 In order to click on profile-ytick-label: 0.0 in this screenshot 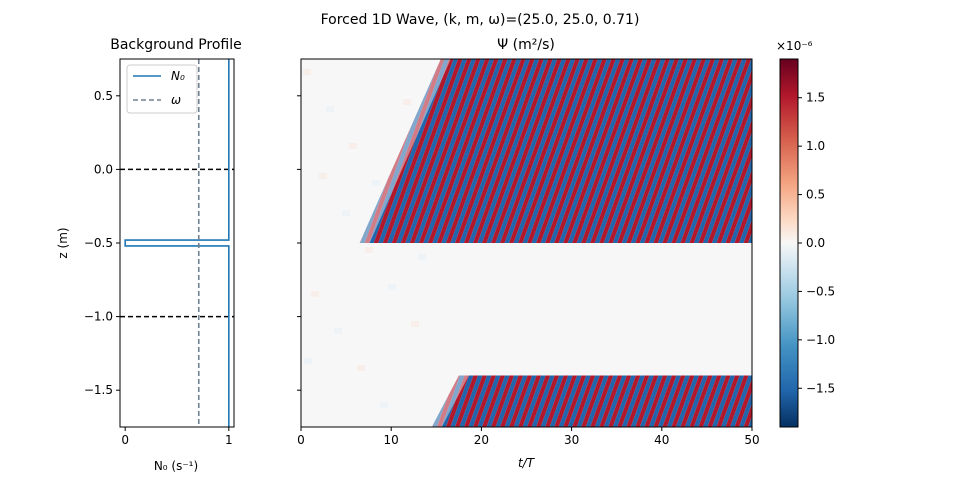, I will do `click(103, 169)`.